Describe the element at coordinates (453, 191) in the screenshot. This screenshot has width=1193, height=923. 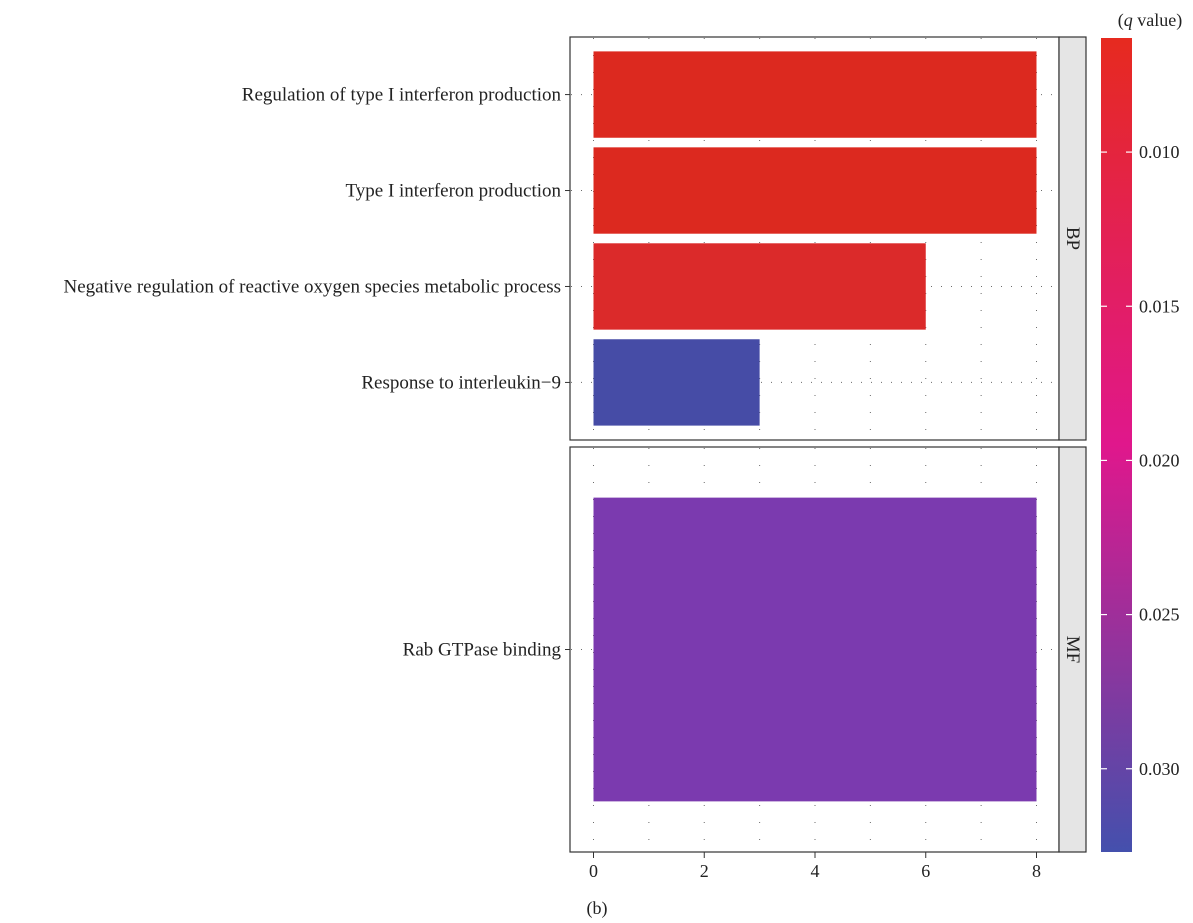
I see `category-label: Type I interferon production` at that location.